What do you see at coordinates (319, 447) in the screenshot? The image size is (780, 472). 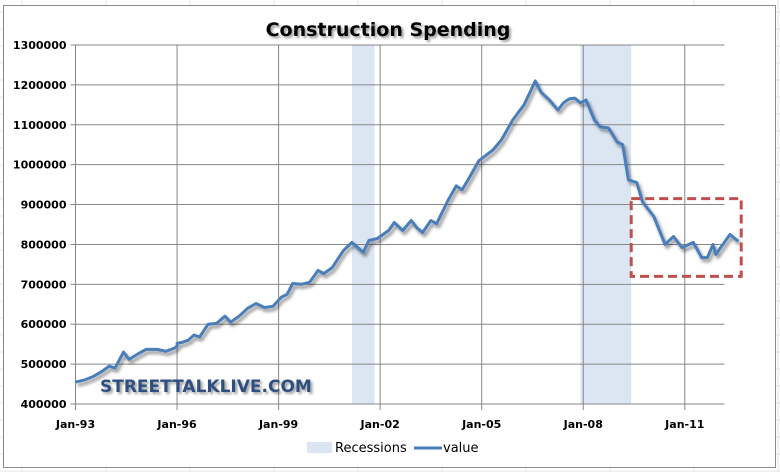 I see `legend-swatch-recessions` at bounding box center [319, 447].